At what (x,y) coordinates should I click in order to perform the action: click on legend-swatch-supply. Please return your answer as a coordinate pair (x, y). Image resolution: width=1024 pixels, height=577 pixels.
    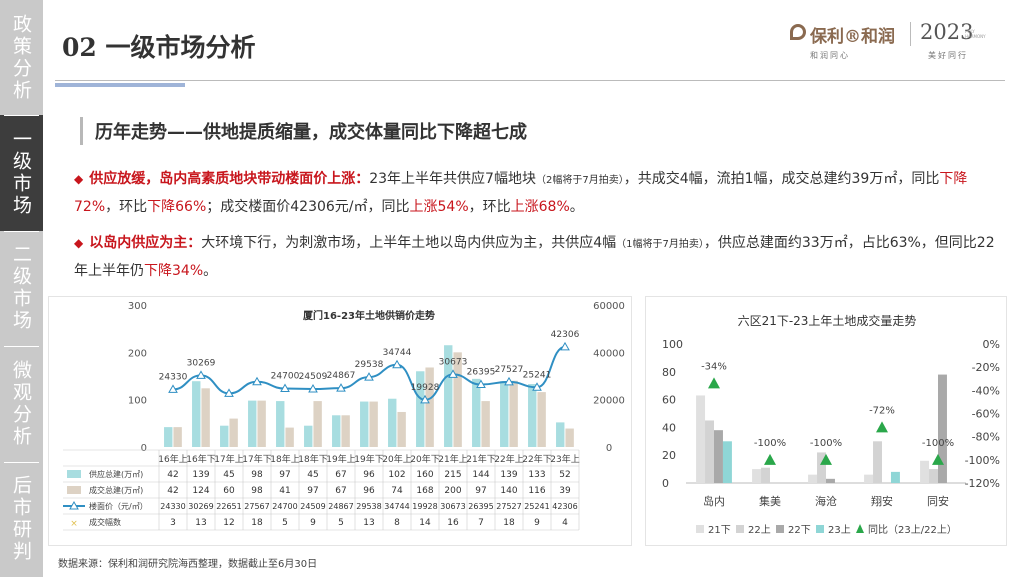
    Looking at the image, I should click on (74, 474).